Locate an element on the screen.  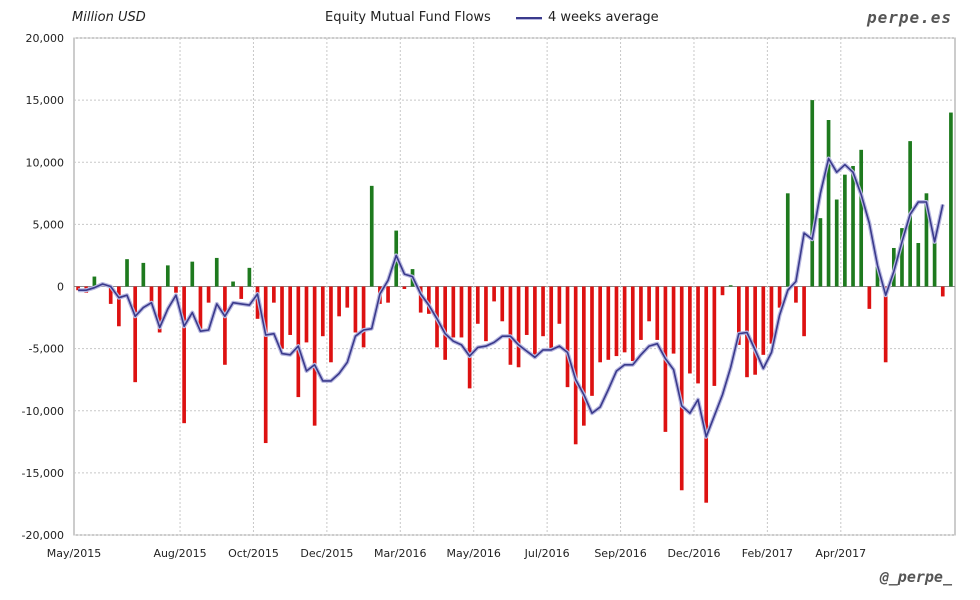
y-tick-label: 5,000 is located at coordinates (49, 224).